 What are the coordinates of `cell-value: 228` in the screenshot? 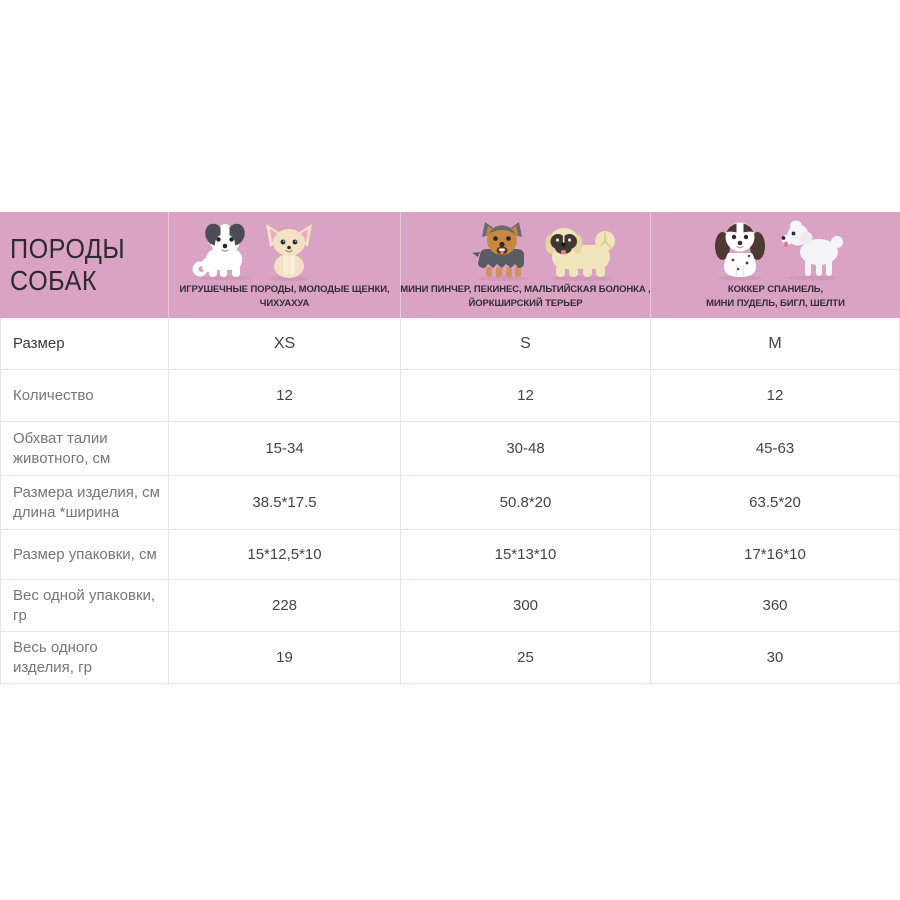 It's located at (284, 605).